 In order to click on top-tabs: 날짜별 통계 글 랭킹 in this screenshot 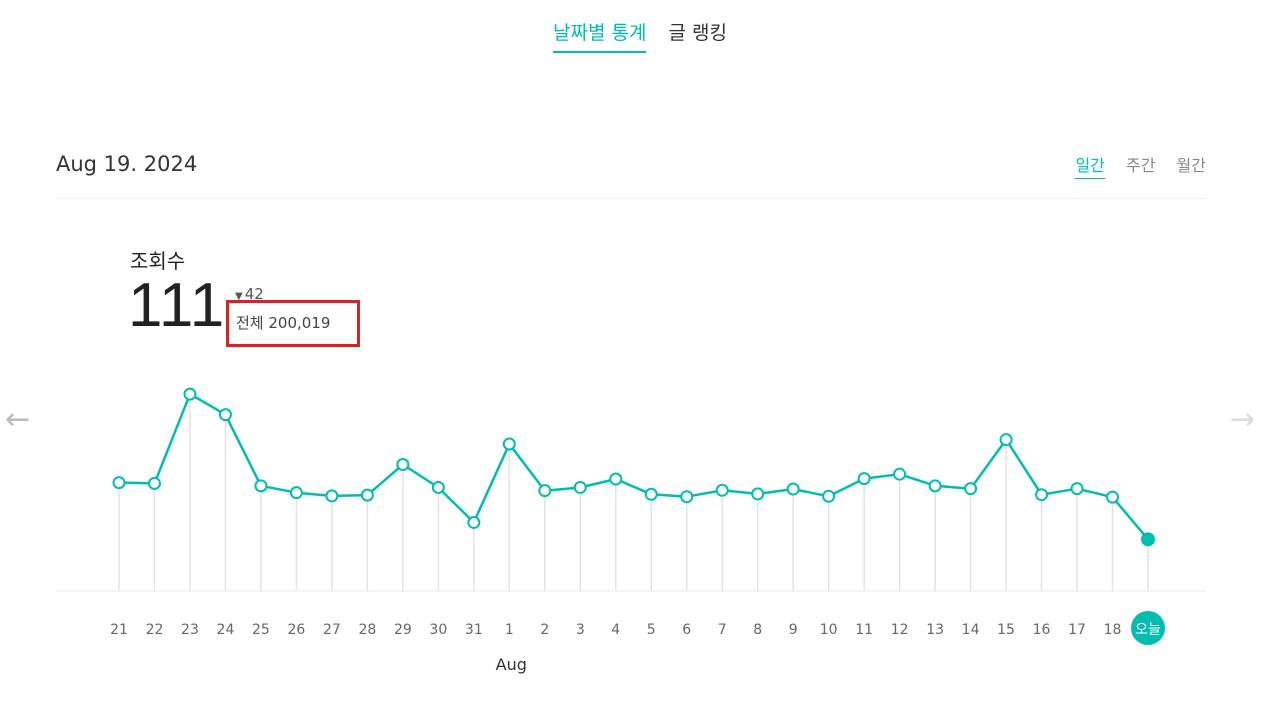, I will do `click(640, 35)`.